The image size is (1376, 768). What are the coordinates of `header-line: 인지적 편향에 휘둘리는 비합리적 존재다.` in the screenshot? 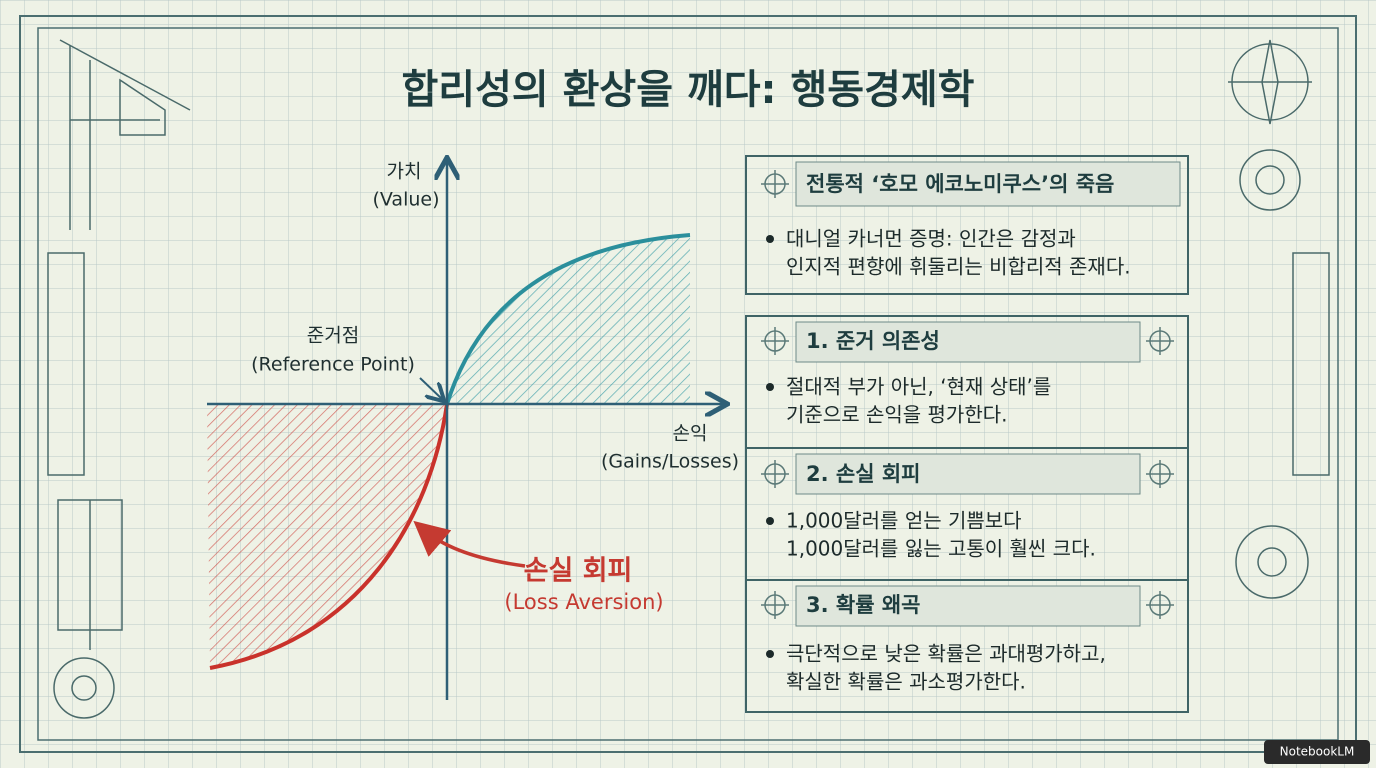 It's located at (958, 267).